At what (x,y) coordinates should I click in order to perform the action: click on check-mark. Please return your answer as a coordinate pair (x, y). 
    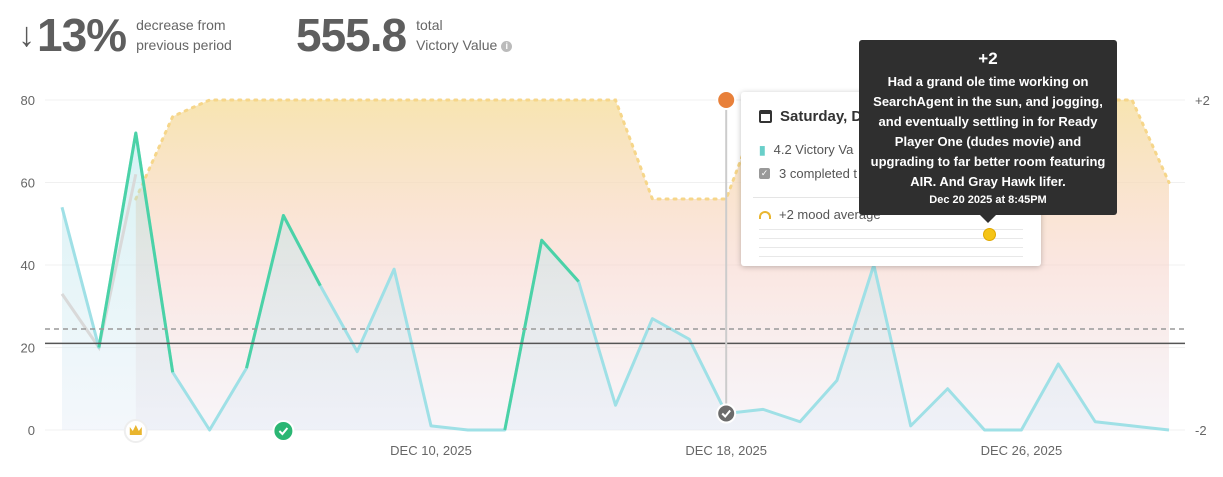
    Looking at the image, I should click on (726, 413).